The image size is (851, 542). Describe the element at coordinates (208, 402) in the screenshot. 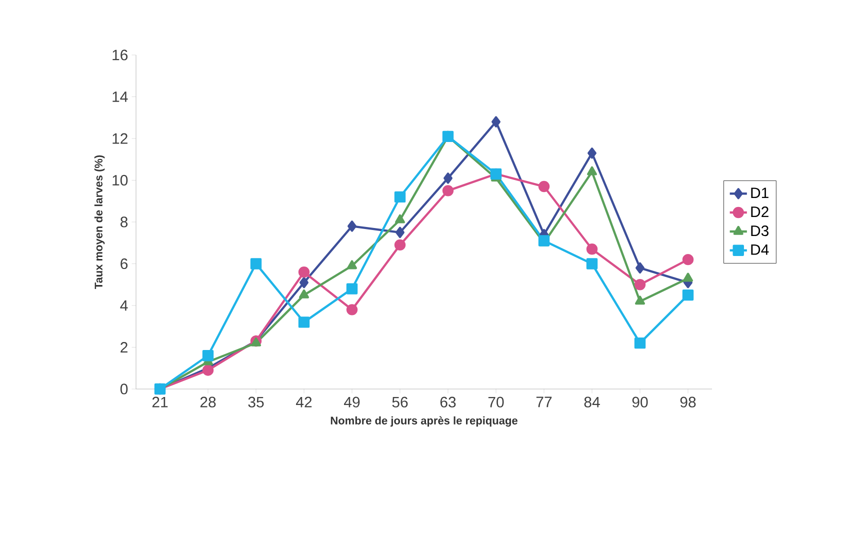

I see `x-tick-label: 28` at that location.